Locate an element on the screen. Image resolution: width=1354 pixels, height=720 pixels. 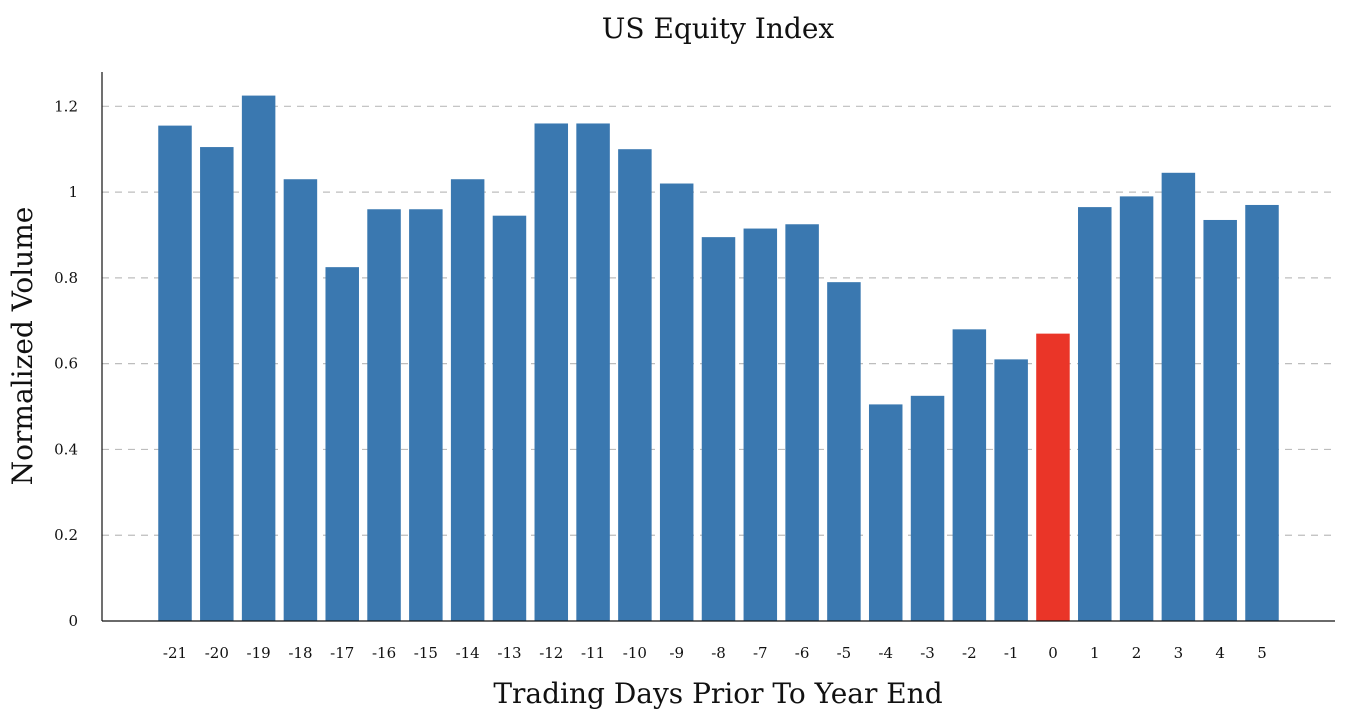
x-tick-label: -17 is located at coordinates (342, 653).